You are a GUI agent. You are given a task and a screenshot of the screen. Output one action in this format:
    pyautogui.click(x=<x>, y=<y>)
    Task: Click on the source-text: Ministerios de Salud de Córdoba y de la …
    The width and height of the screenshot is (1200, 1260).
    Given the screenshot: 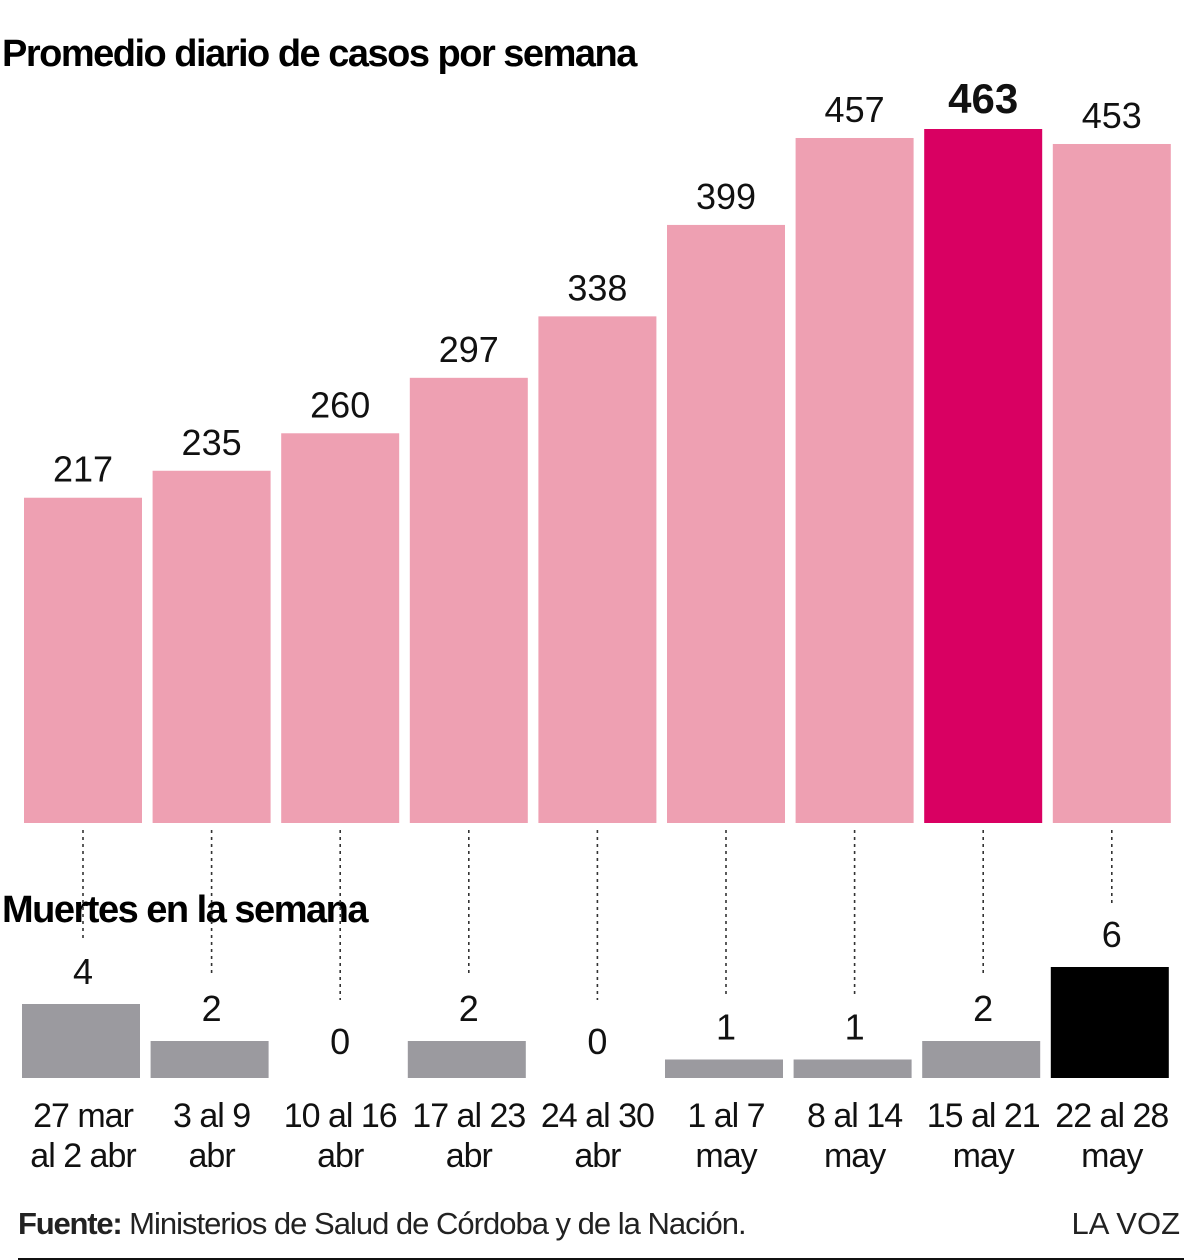 What is the action you would take?
    pyautogui.click(x=437, y=1223)
    